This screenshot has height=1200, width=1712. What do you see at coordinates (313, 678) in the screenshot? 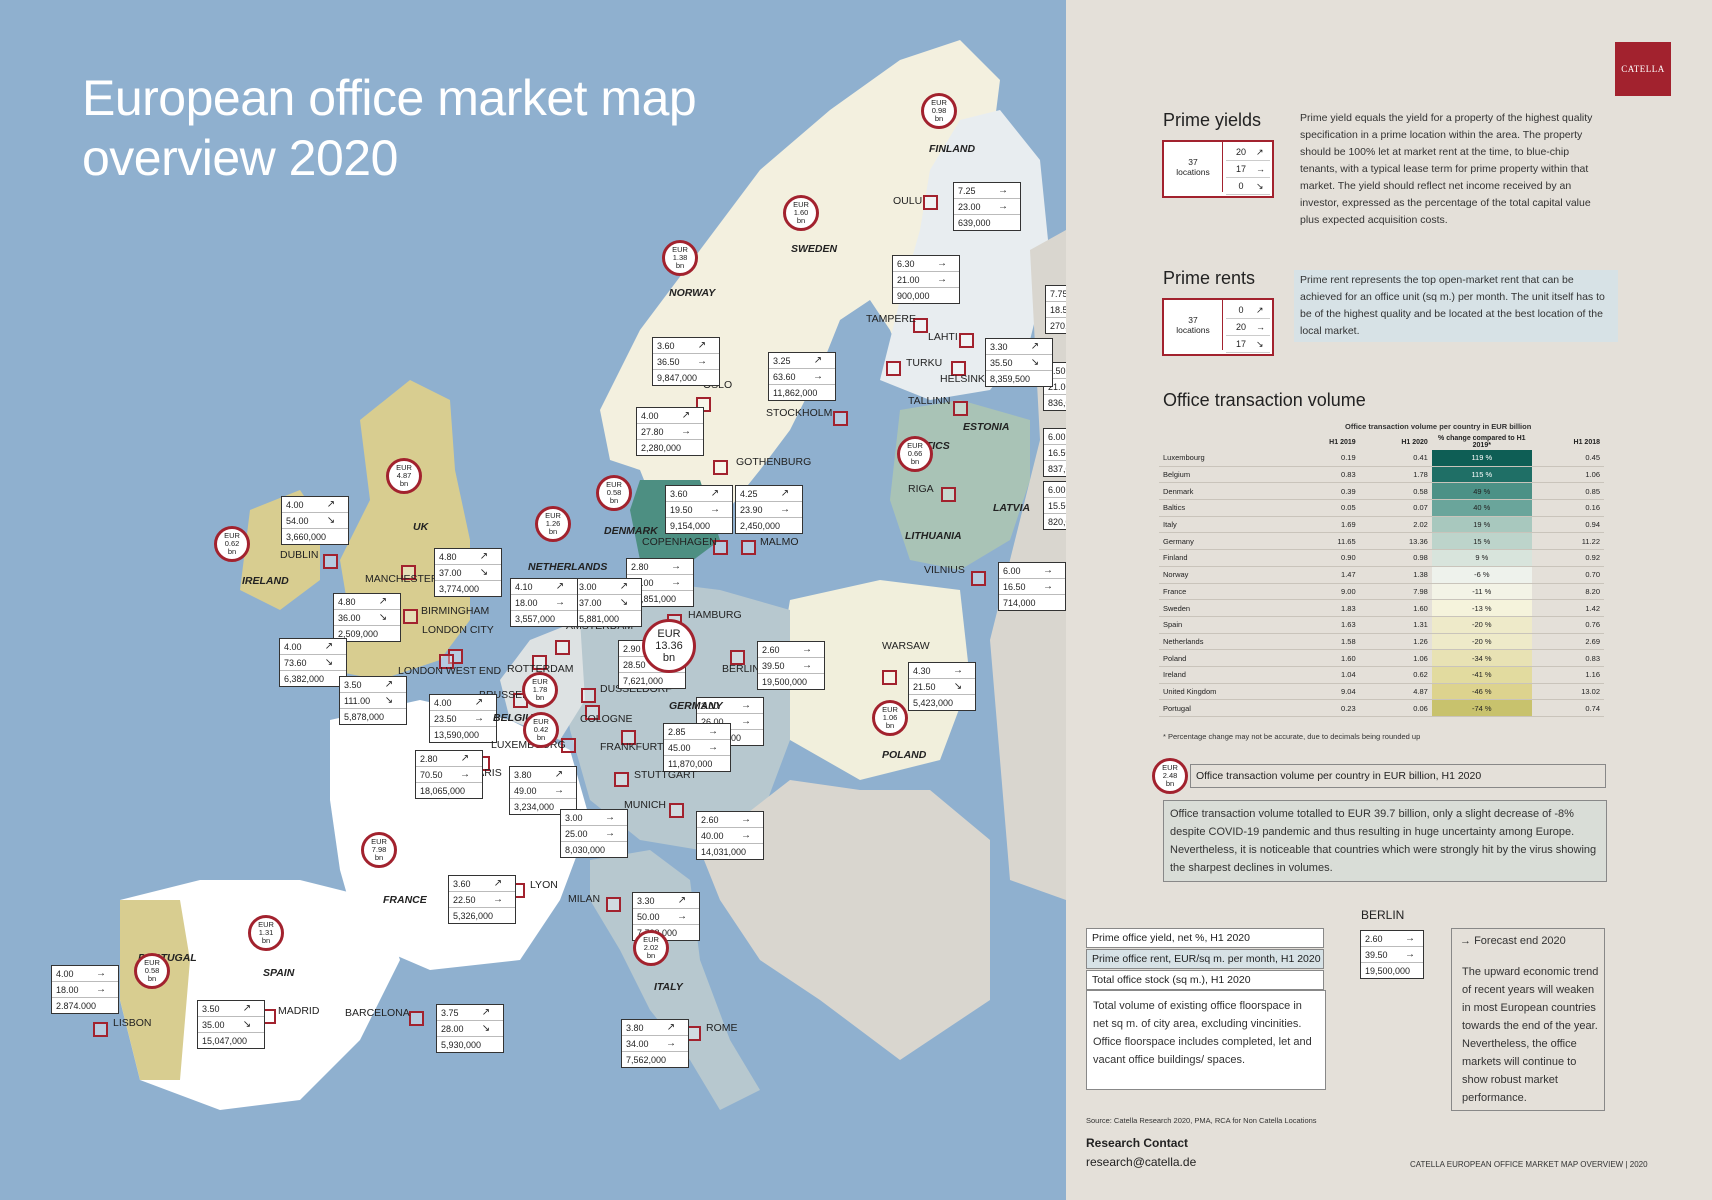
I see `london-city-stock-row: 6,382,000` at bounding box center [313, 678].